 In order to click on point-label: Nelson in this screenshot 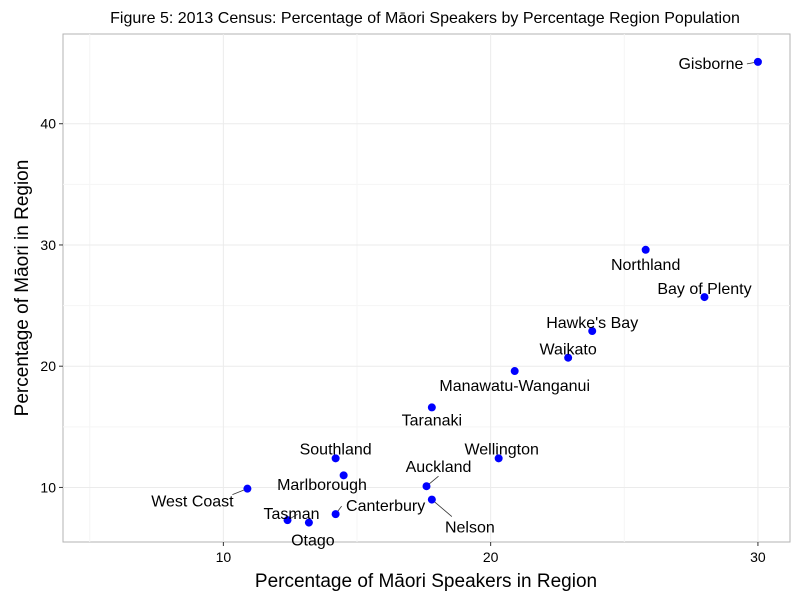, I will do `click(470, 528)`.